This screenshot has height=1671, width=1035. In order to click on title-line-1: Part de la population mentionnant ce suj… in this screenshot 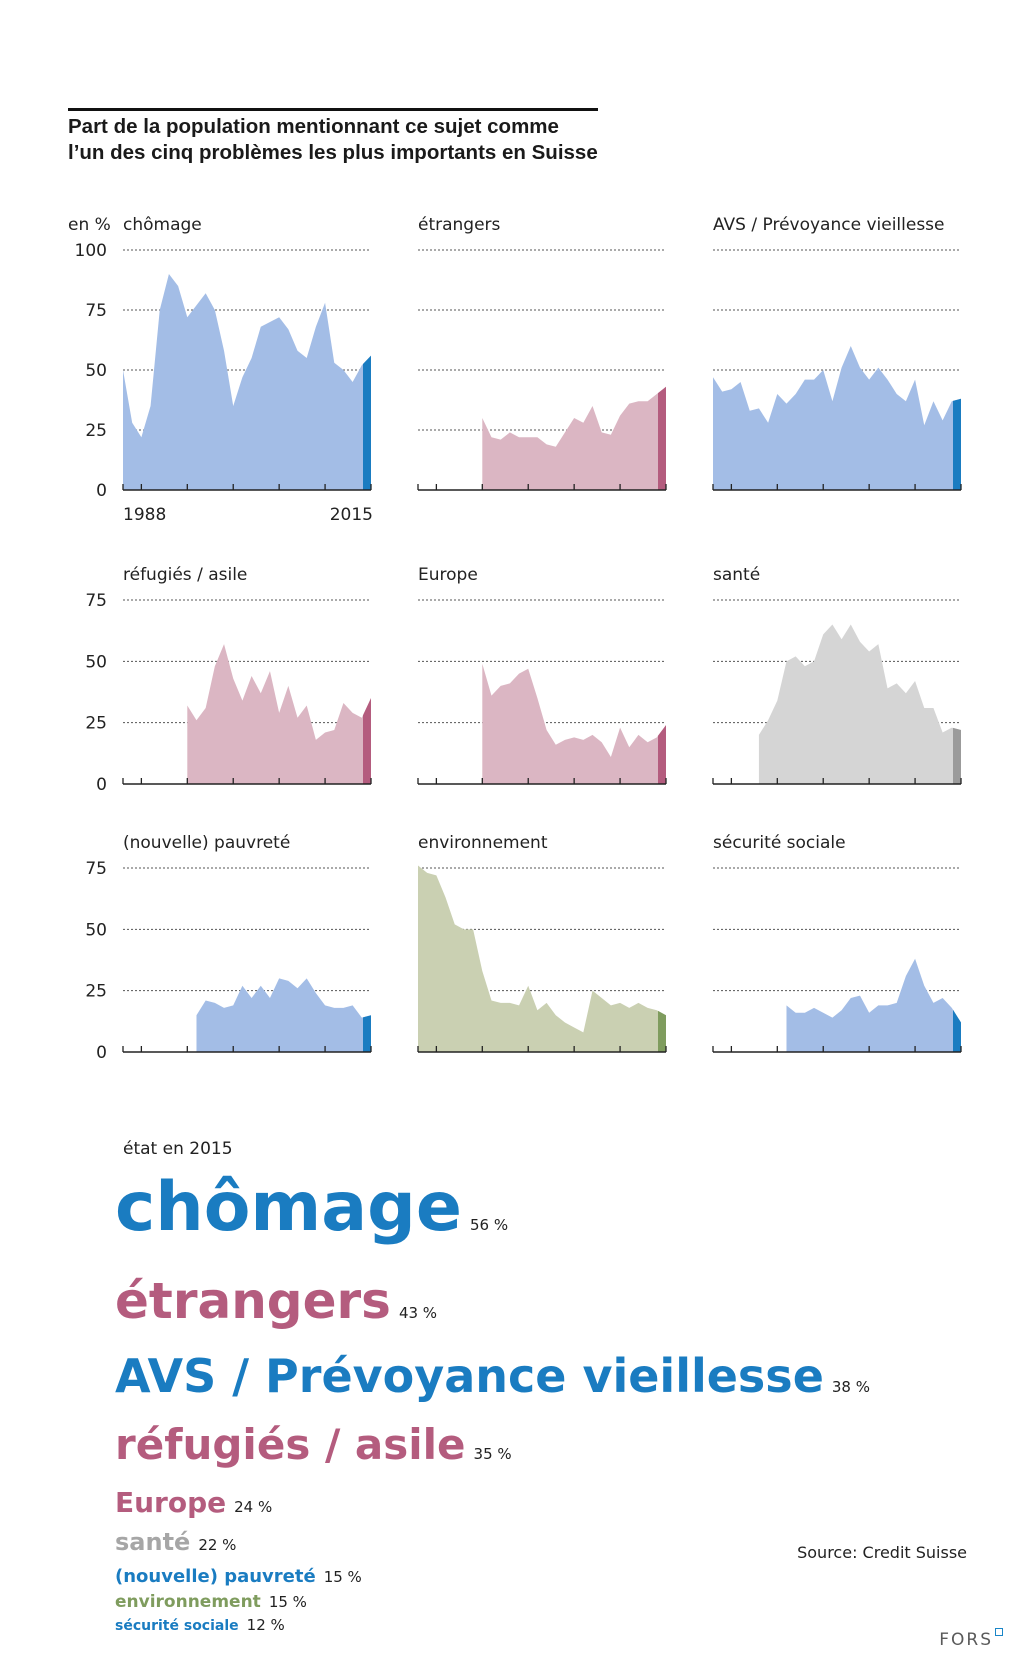, I will do `click(313, 126)`.